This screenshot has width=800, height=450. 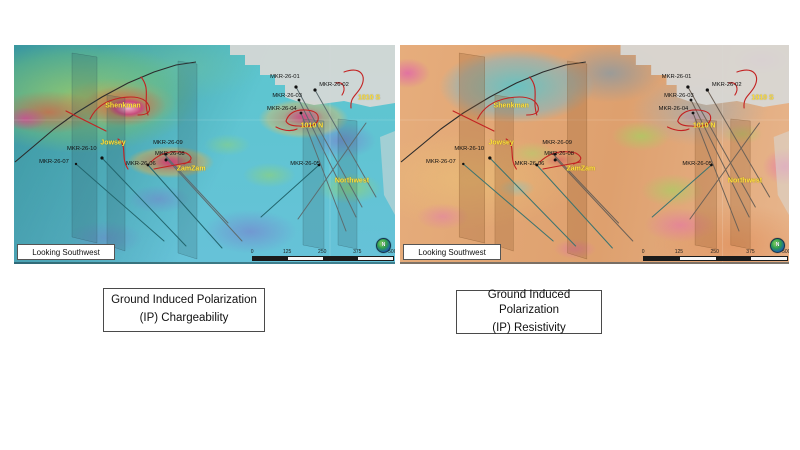 I want to click on caption-line2: (IP) Chargeability, so click(x=184, y=318).